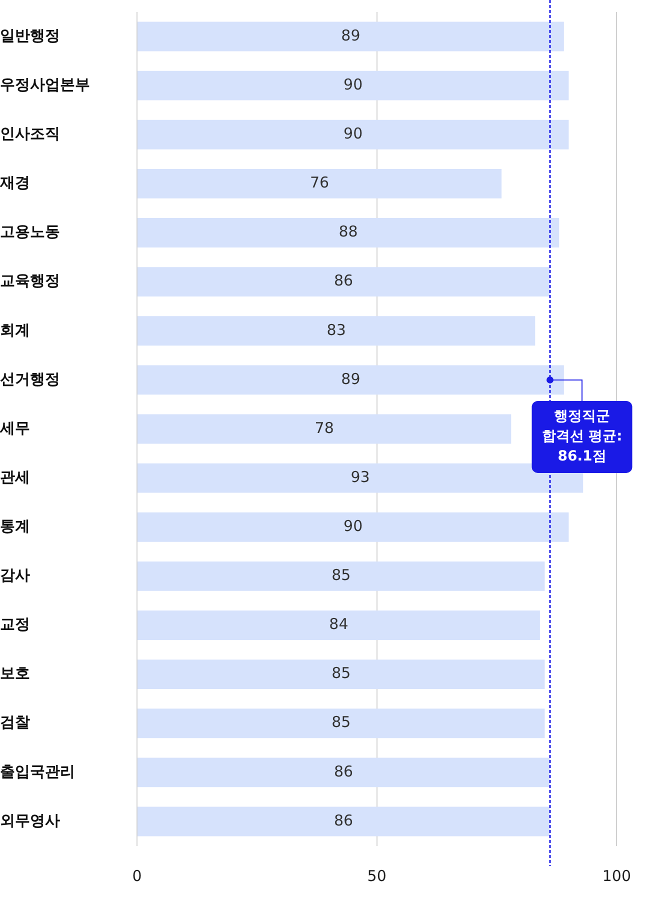 The image size is (653, 908). I want to click on x-tick-label: 100, so click(617, 875).